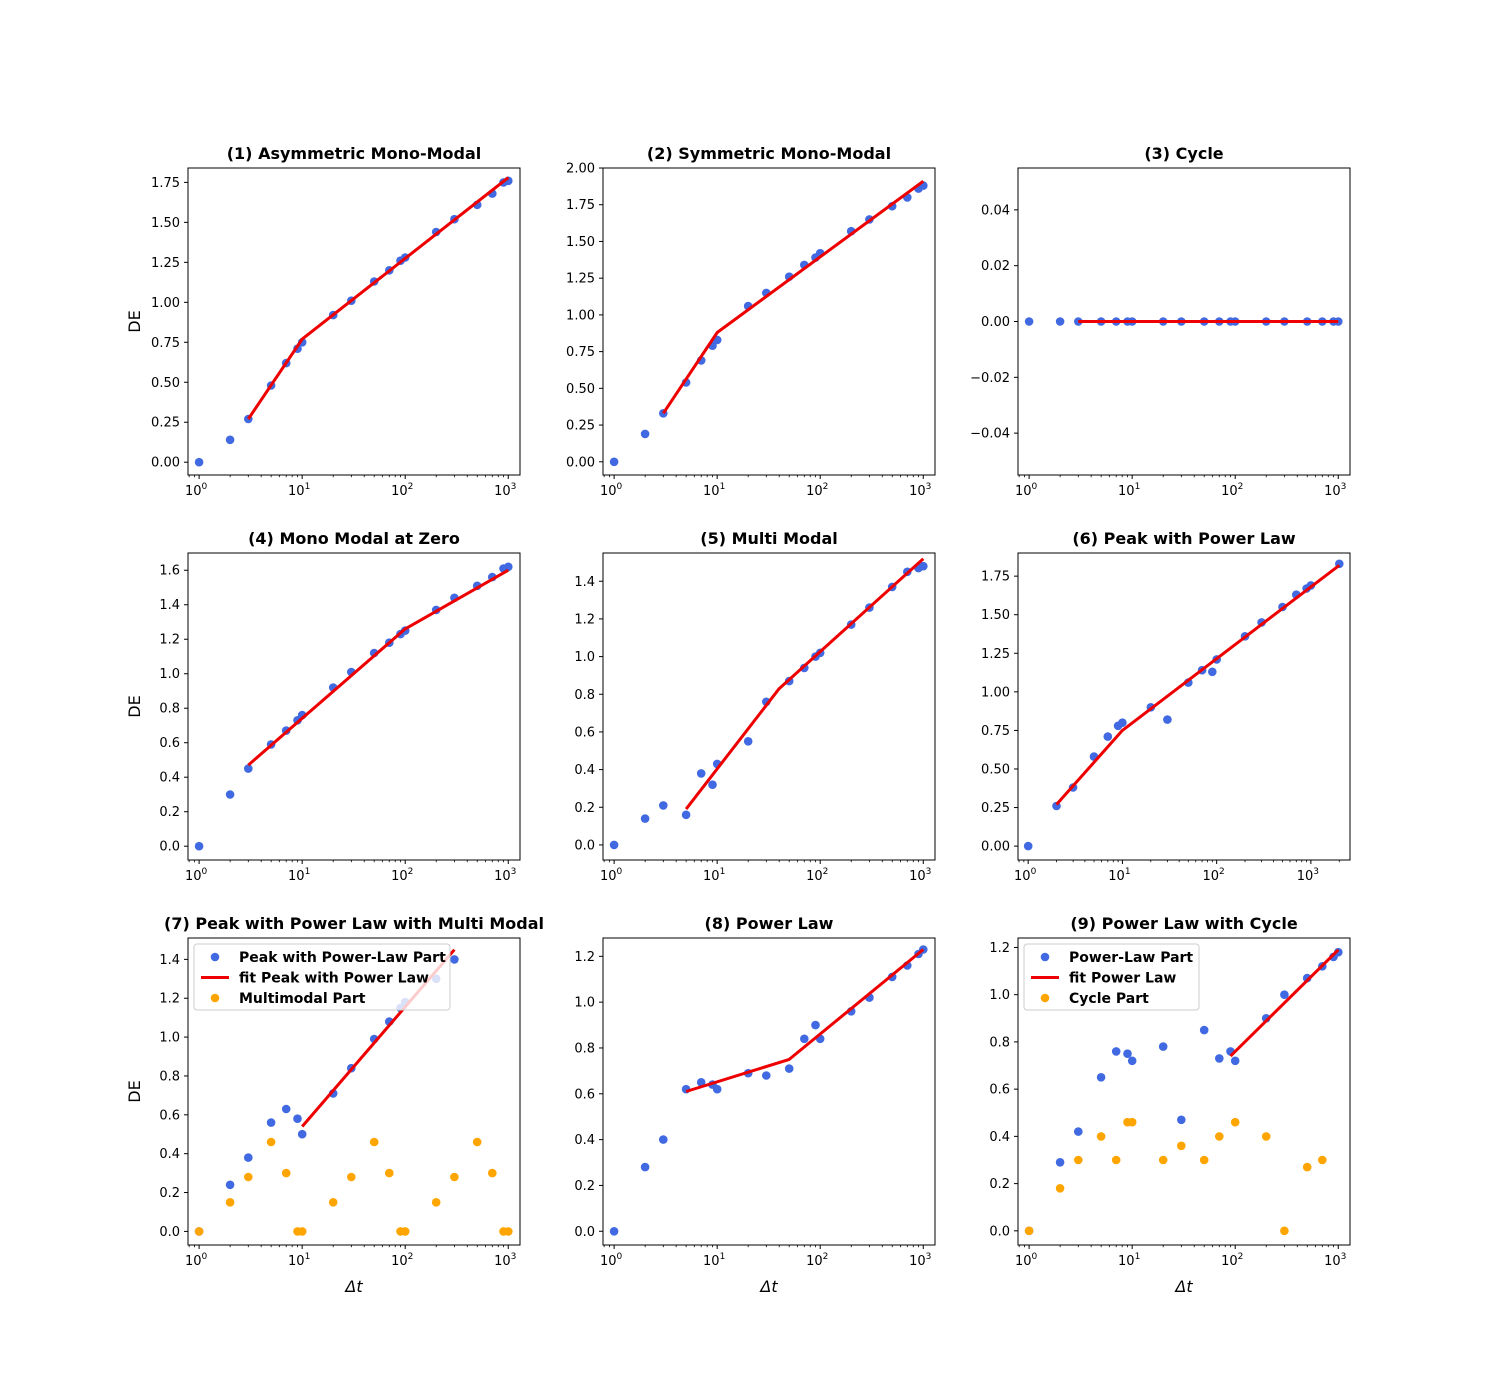 The width and height of the screenshot is (1500, 1400). I want to click on chart-8-xtick-label: 10³, so click(920, 1260).